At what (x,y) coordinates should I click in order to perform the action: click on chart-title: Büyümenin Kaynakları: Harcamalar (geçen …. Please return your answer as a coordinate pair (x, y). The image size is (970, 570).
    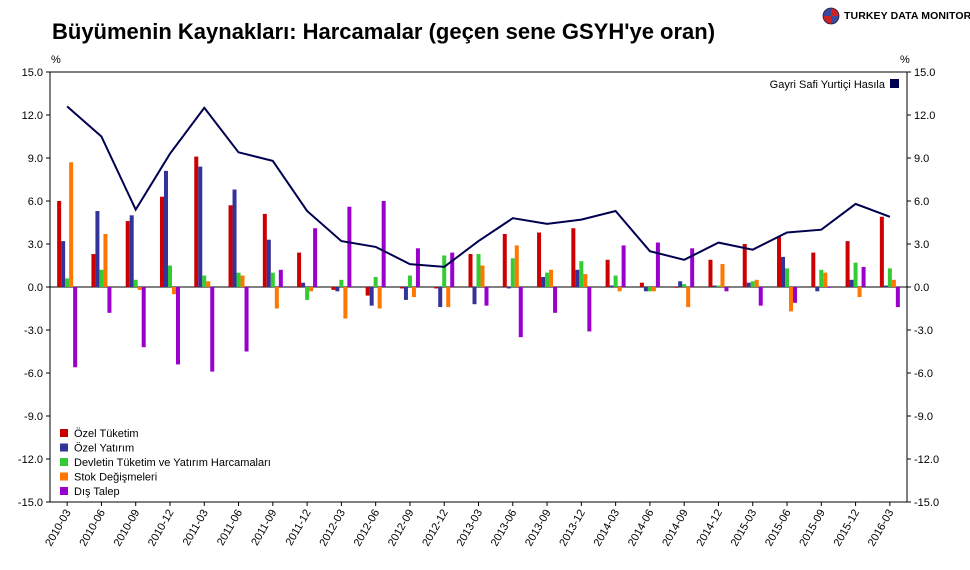
    Looking at the image, I should click on (384, 31).